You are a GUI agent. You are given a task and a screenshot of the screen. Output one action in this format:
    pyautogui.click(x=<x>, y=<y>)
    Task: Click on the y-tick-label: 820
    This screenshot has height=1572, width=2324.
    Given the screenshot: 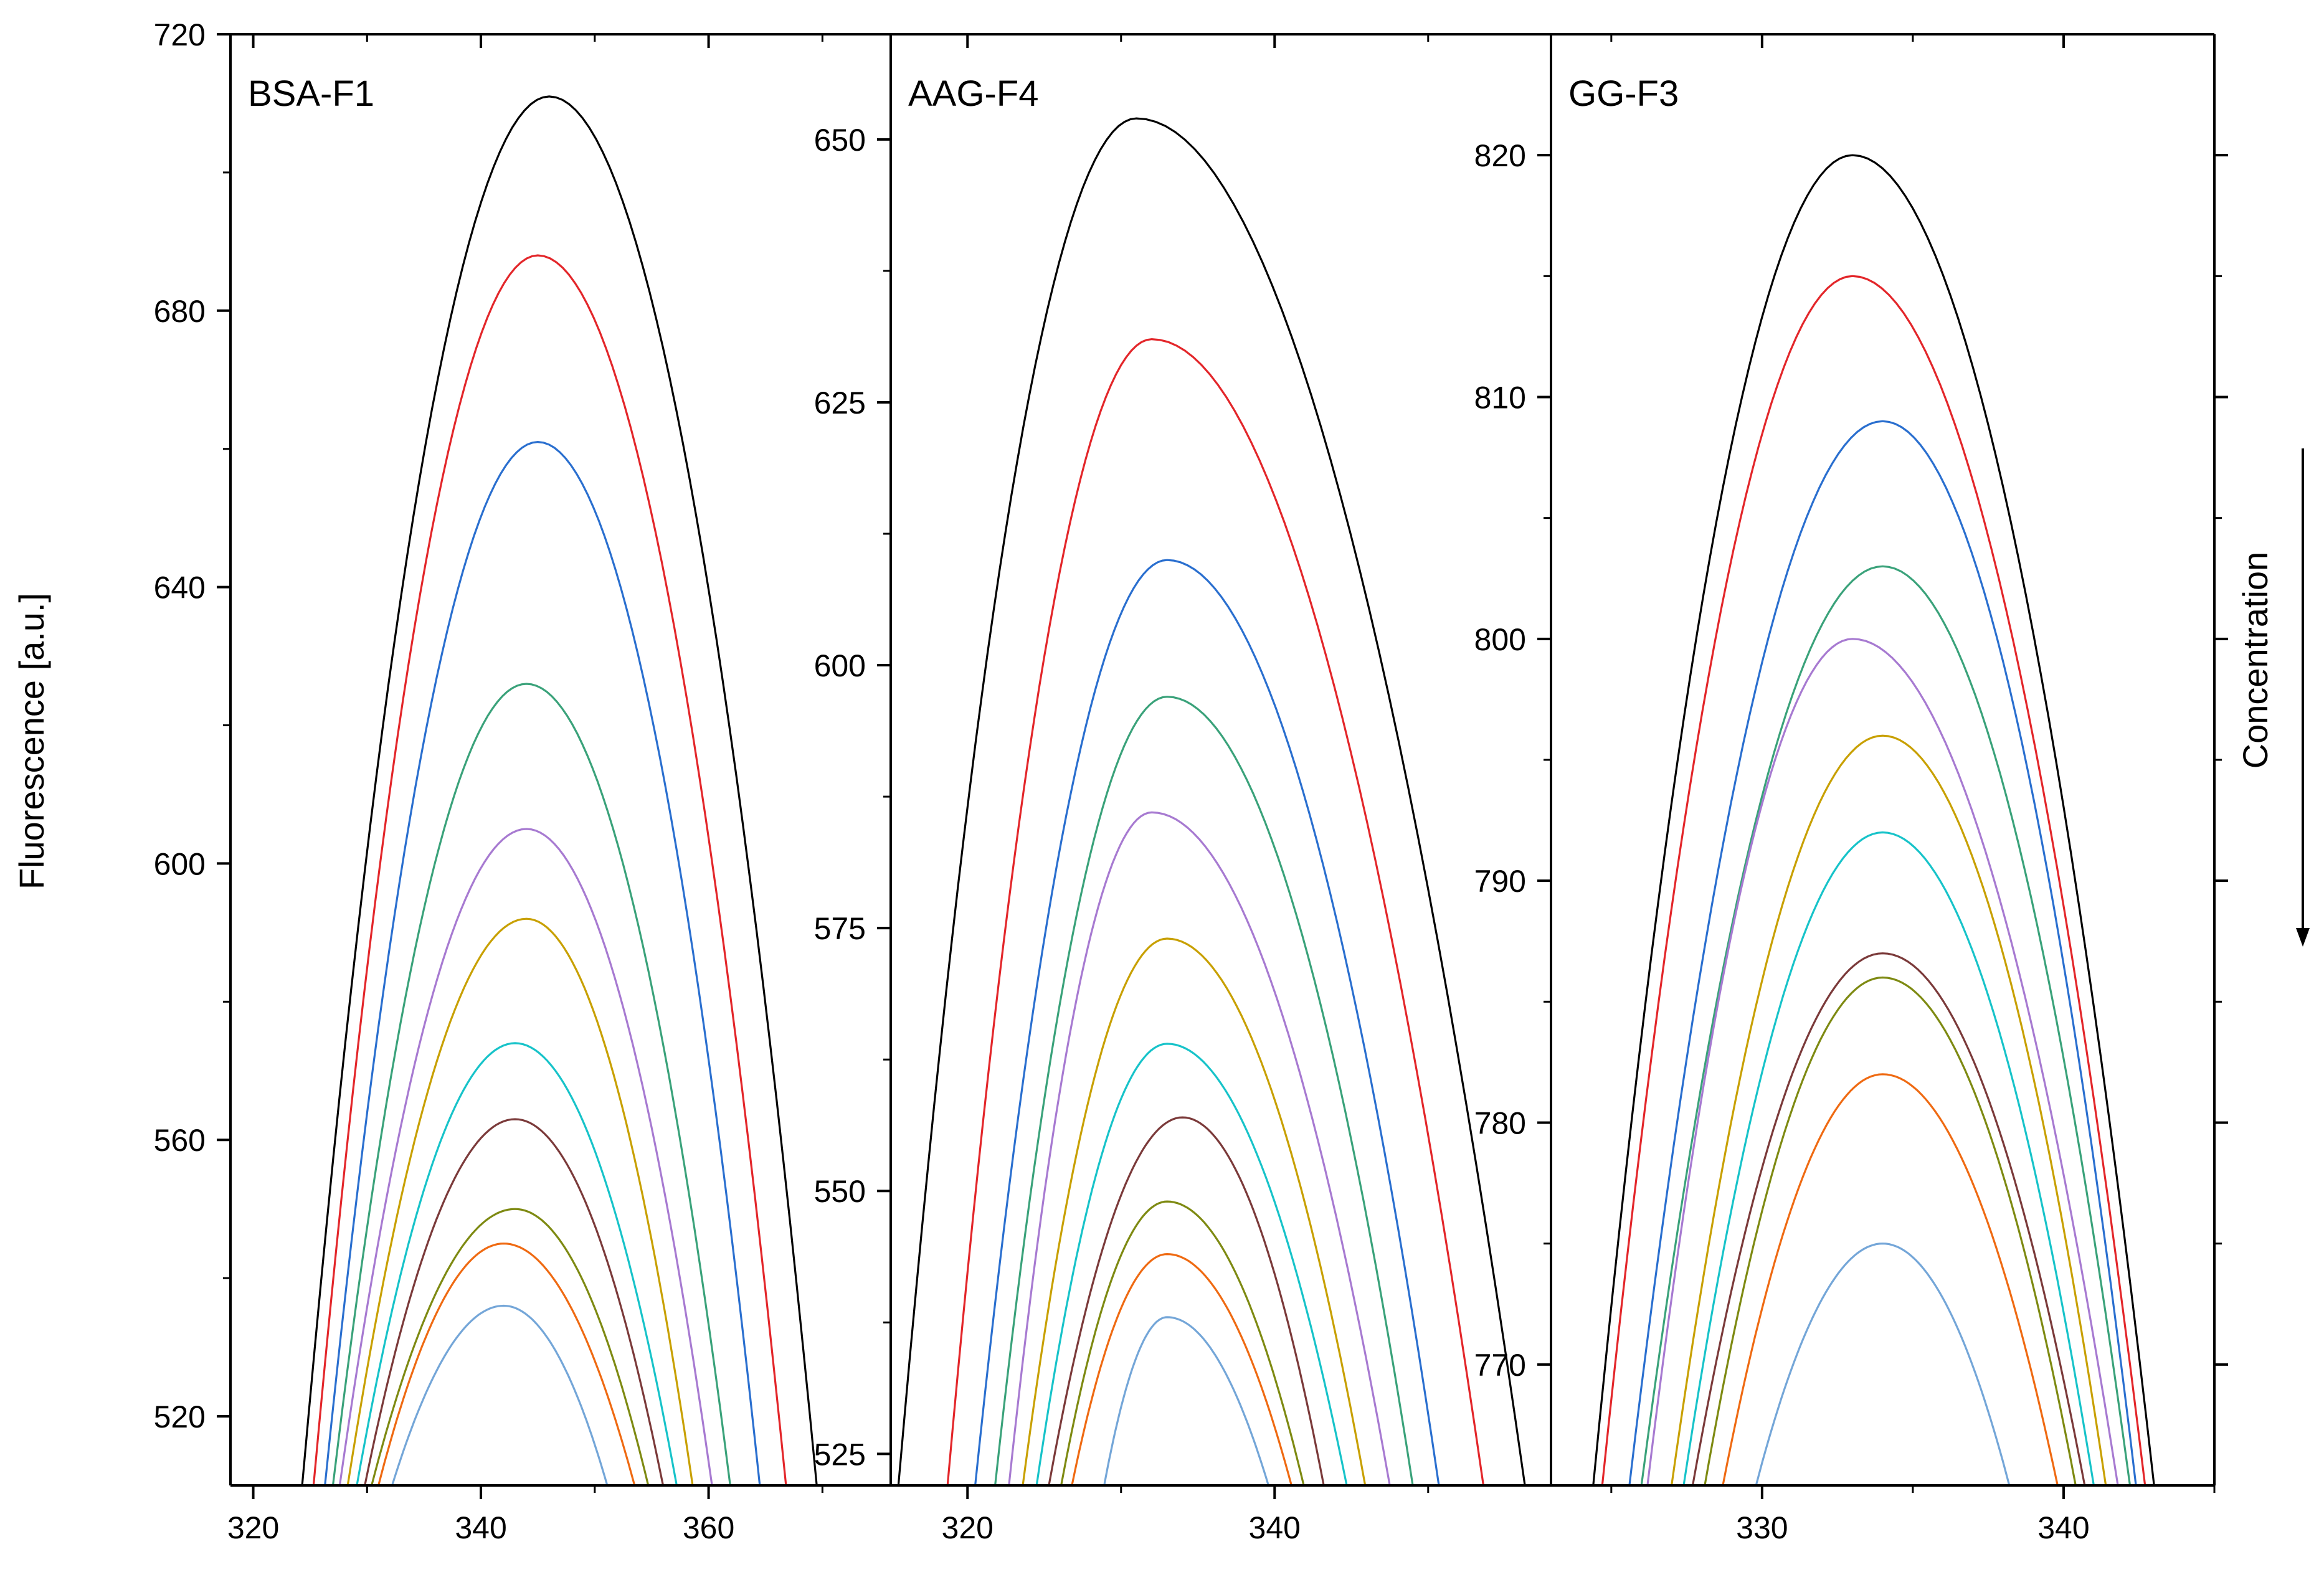 What is the action you would take?
    pyautogui.click(x=1500, y=155)
    